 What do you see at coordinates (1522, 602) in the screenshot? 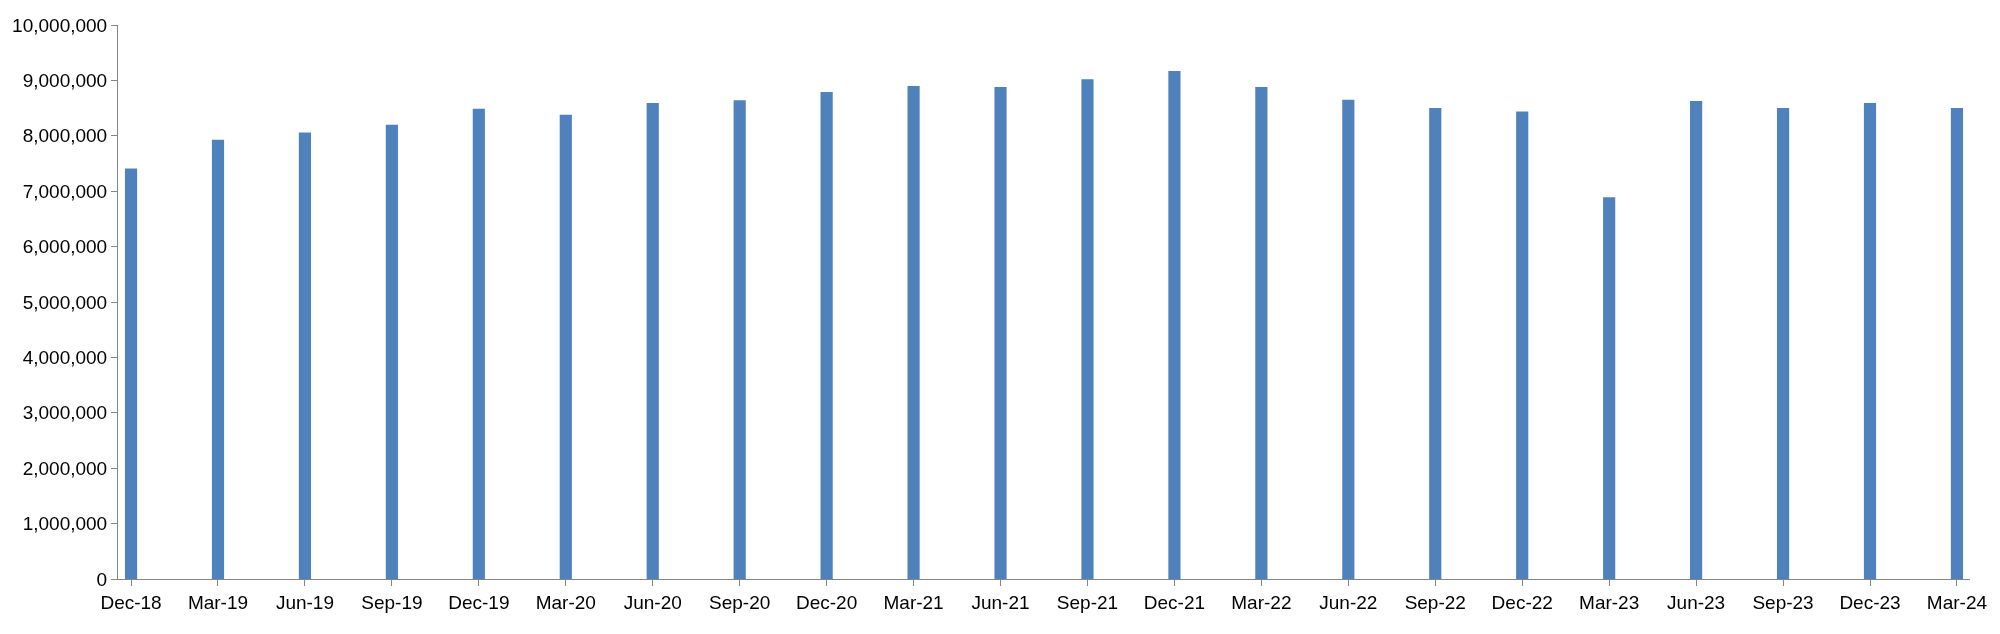
I see `x-tick-label: Dec-22` at bounding box center [1522, 602].